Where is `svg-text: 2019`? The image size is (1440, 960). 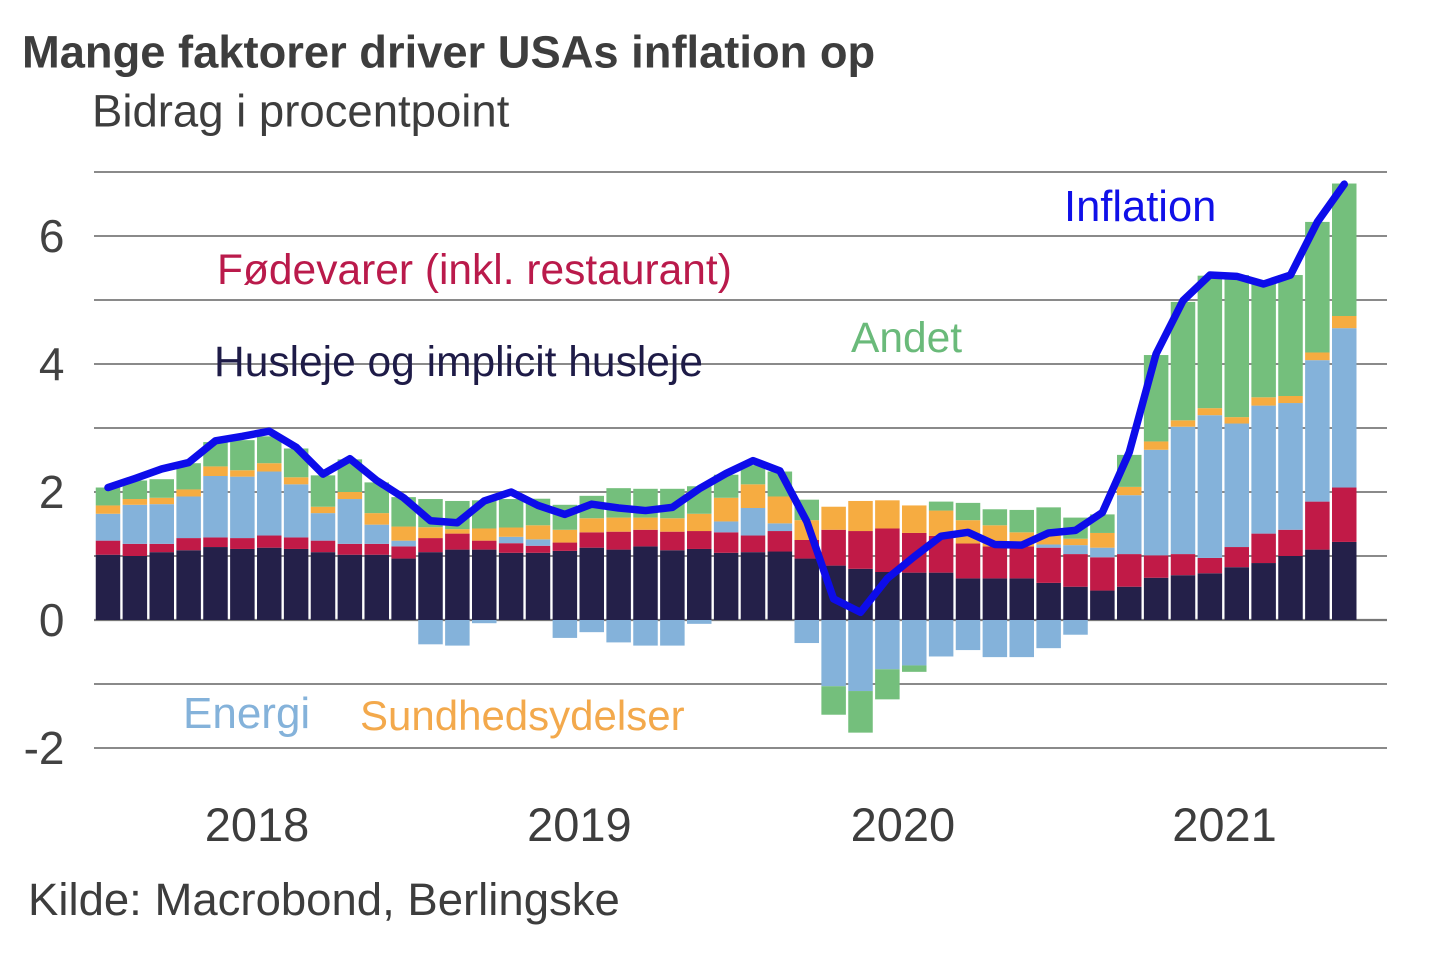 svg-text: 2019 is located at coordinates (579, 824).